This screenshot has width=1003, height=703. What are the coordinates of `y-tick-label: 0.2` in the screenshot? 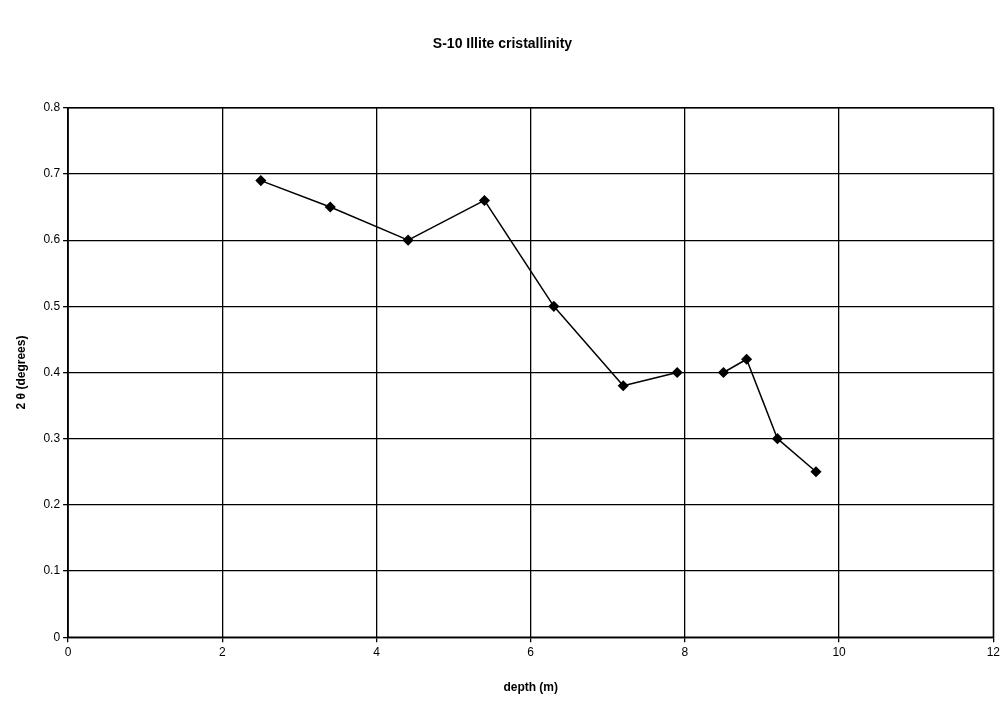 It's located at (52, 504).